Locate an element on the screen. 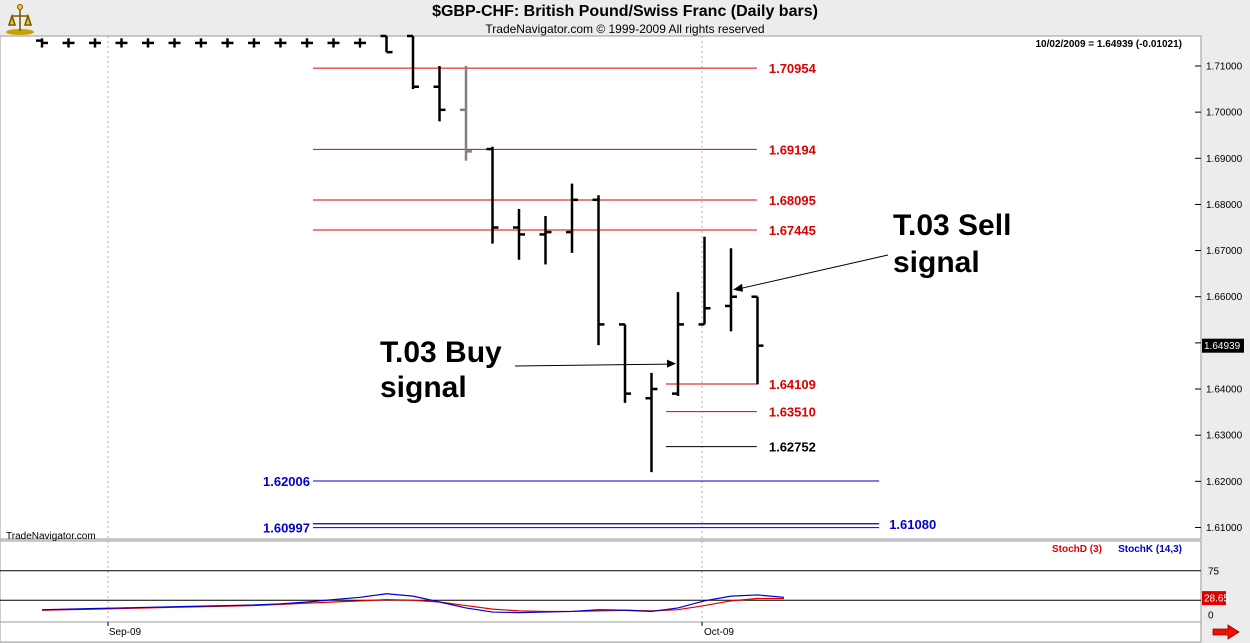 Image resolution: width=1250 pixels, height=643 pixels. level-label: 1.68095 is located at coordinates (792, 200).